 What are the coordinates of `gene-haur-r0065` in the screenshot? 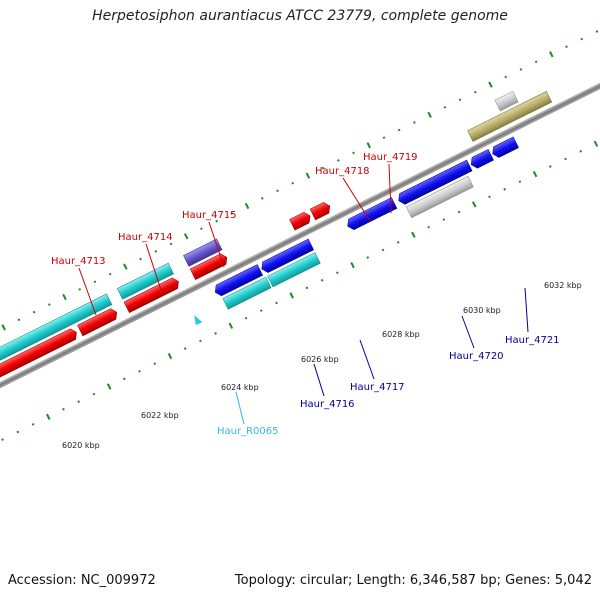 It's located at (197, 319).